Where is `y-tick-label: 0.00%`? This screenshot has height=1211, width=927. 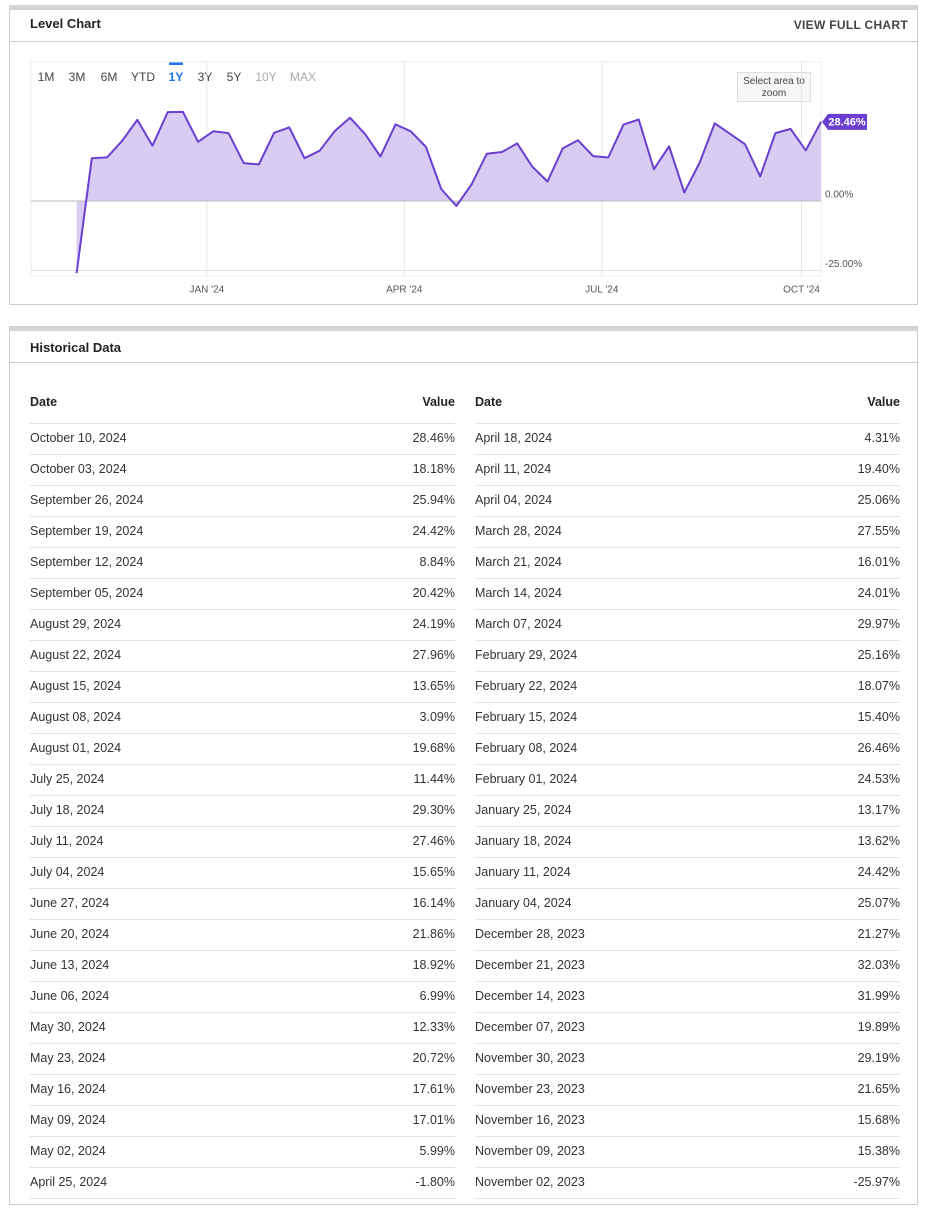 y-tick-label: 0.00% is located at coordinates (839, 195).